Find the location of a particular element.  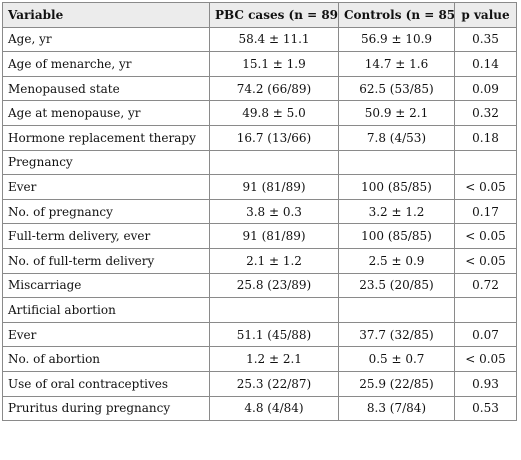

table-row: Ever 51.1 (45/88) 37.7 (32/85) 0.07 is located at coordinates (259, 334).